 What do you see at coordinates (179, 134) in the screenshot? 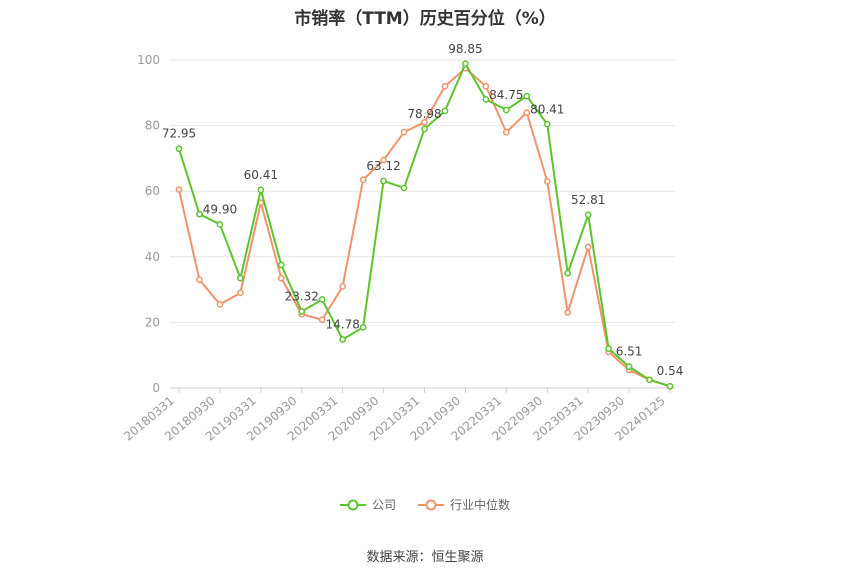
I see `data-label: 72.95` at bounding box center [179, 134].